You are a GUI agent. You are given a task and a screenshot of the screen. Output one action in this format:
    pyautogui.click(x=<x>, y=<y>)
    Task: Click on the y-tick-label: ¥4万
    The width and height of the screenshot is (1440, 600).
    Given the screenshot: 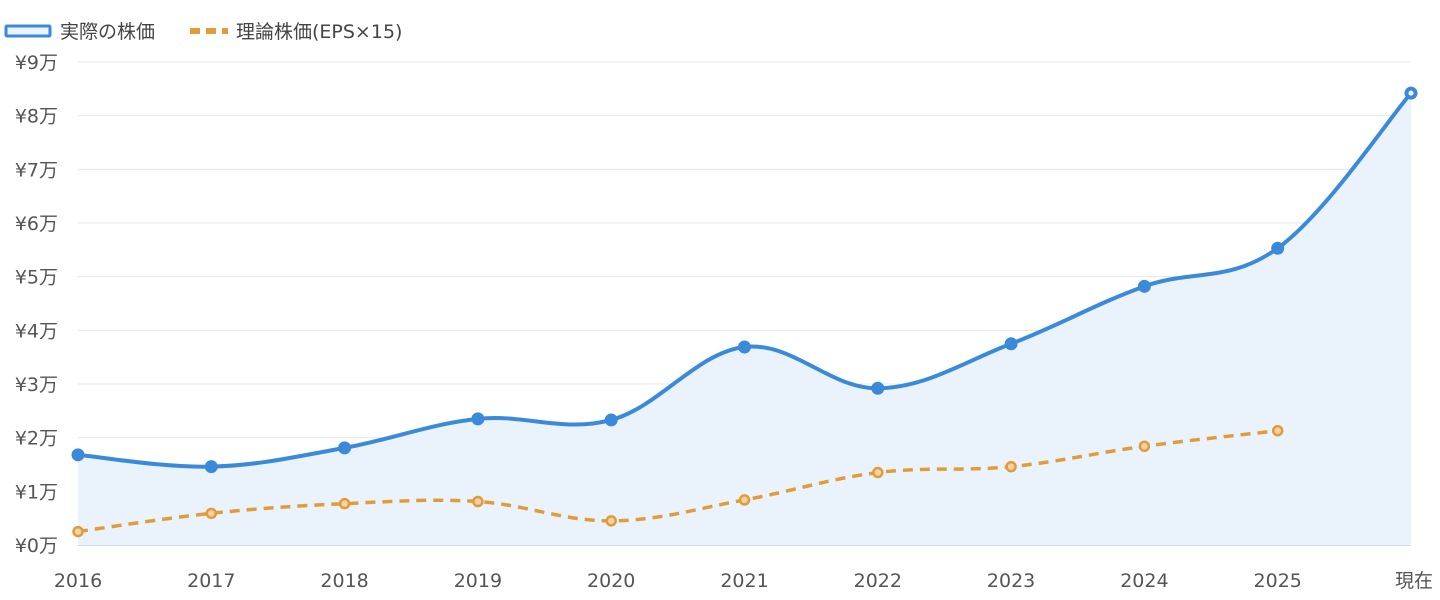 What is the action you would take?
    pyautogui.click(x=36, y=331)
    